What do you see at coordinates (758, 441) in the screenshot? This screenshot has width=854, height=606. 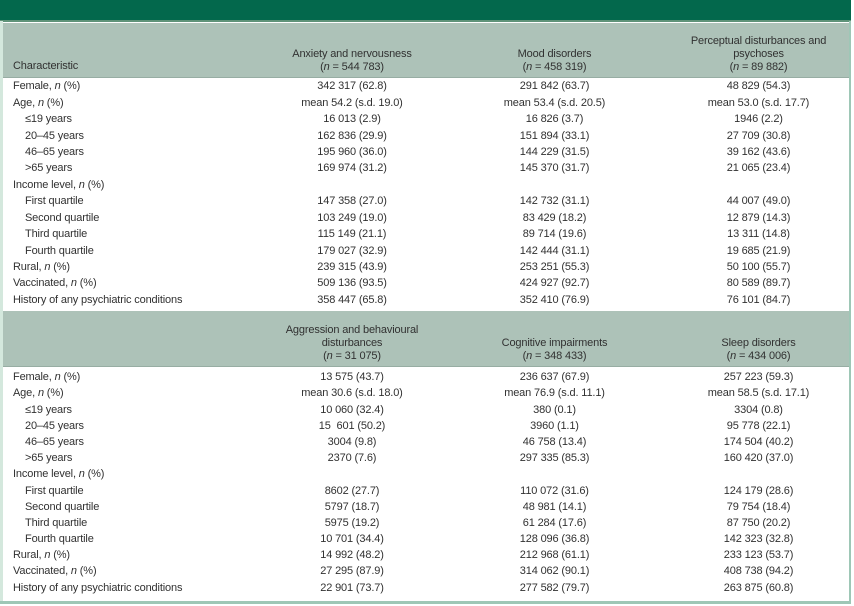 I see `cell-value: 174 504 (40.2)` at bounding box center [758, 441].